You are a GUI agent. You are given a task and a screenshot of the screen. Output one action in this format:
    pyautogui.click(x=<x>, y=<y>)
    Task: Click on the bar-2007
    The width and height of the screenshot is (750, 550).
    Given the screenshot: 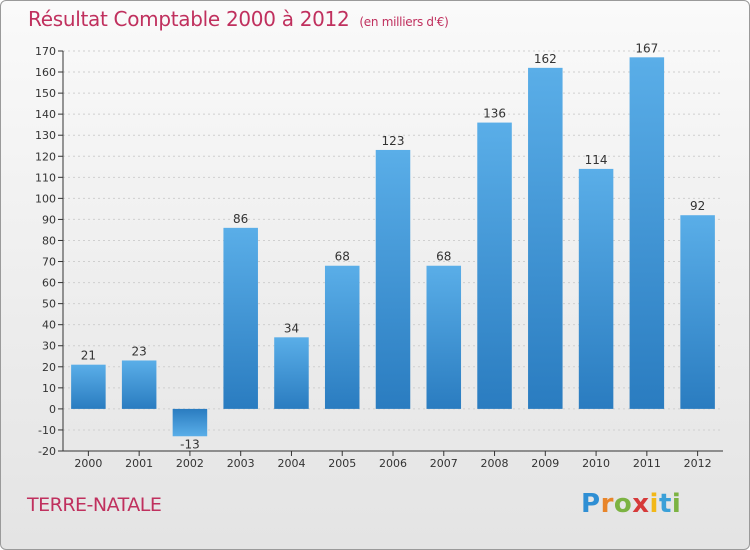 What is the action you would take?
    pyautogui.click(x=444, y=337)
    